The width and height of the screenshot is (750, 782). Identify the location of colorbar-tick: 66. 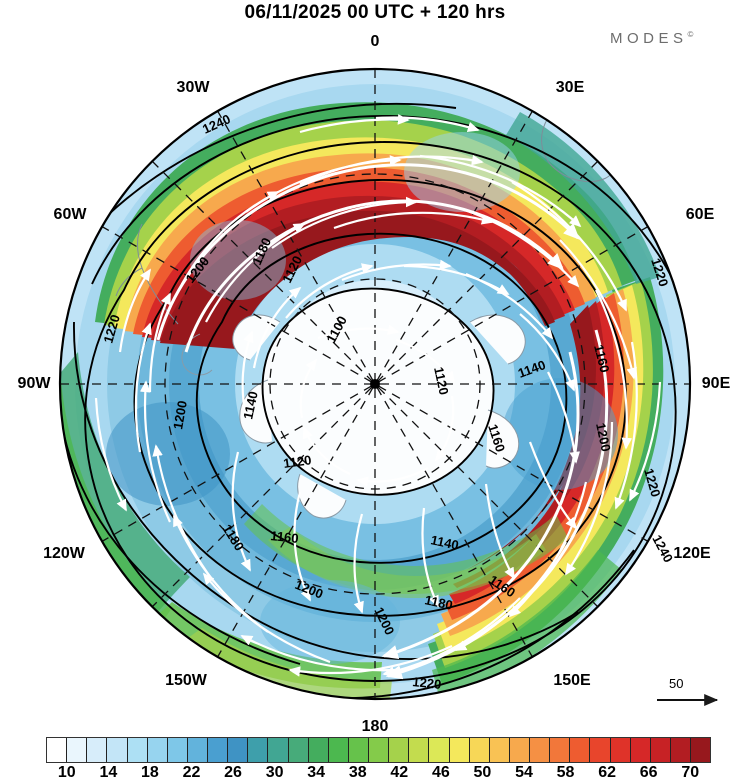
(648, 772).